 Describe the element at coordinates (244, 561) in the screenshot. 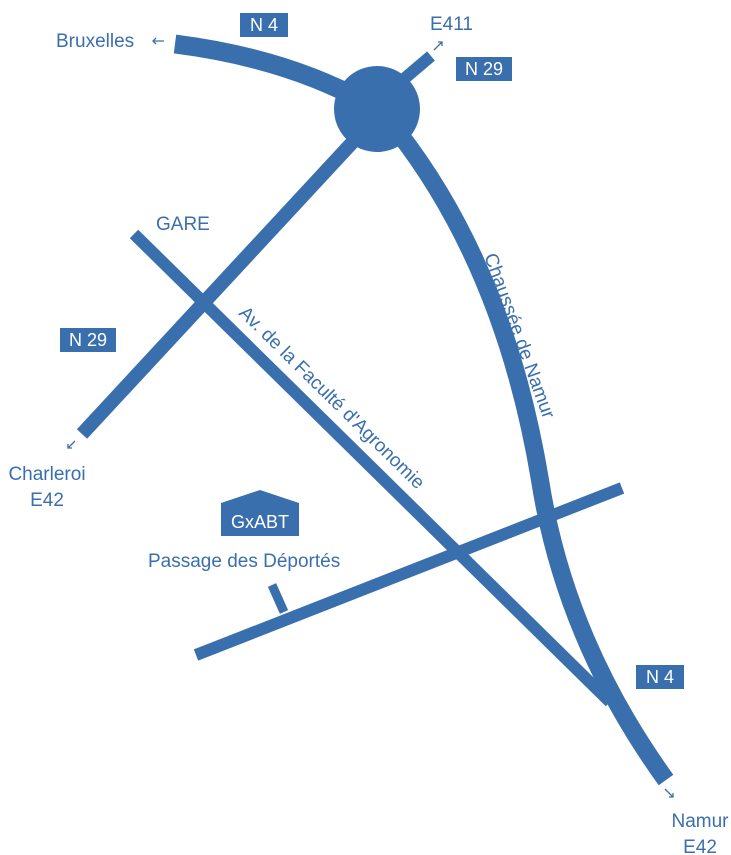

I see `street-label: Passage des Déportés` at that location.